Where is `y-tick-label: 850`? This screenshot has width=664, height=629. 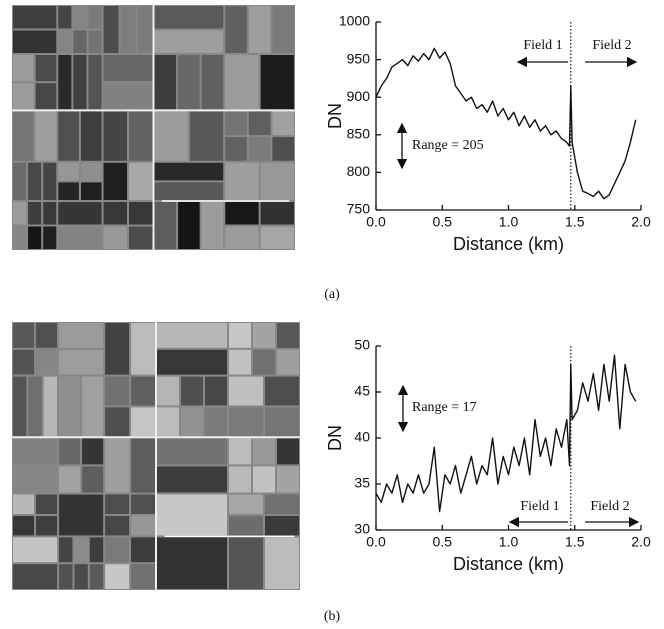
y-tick-label: 850 is located at coordinates (359, 134).